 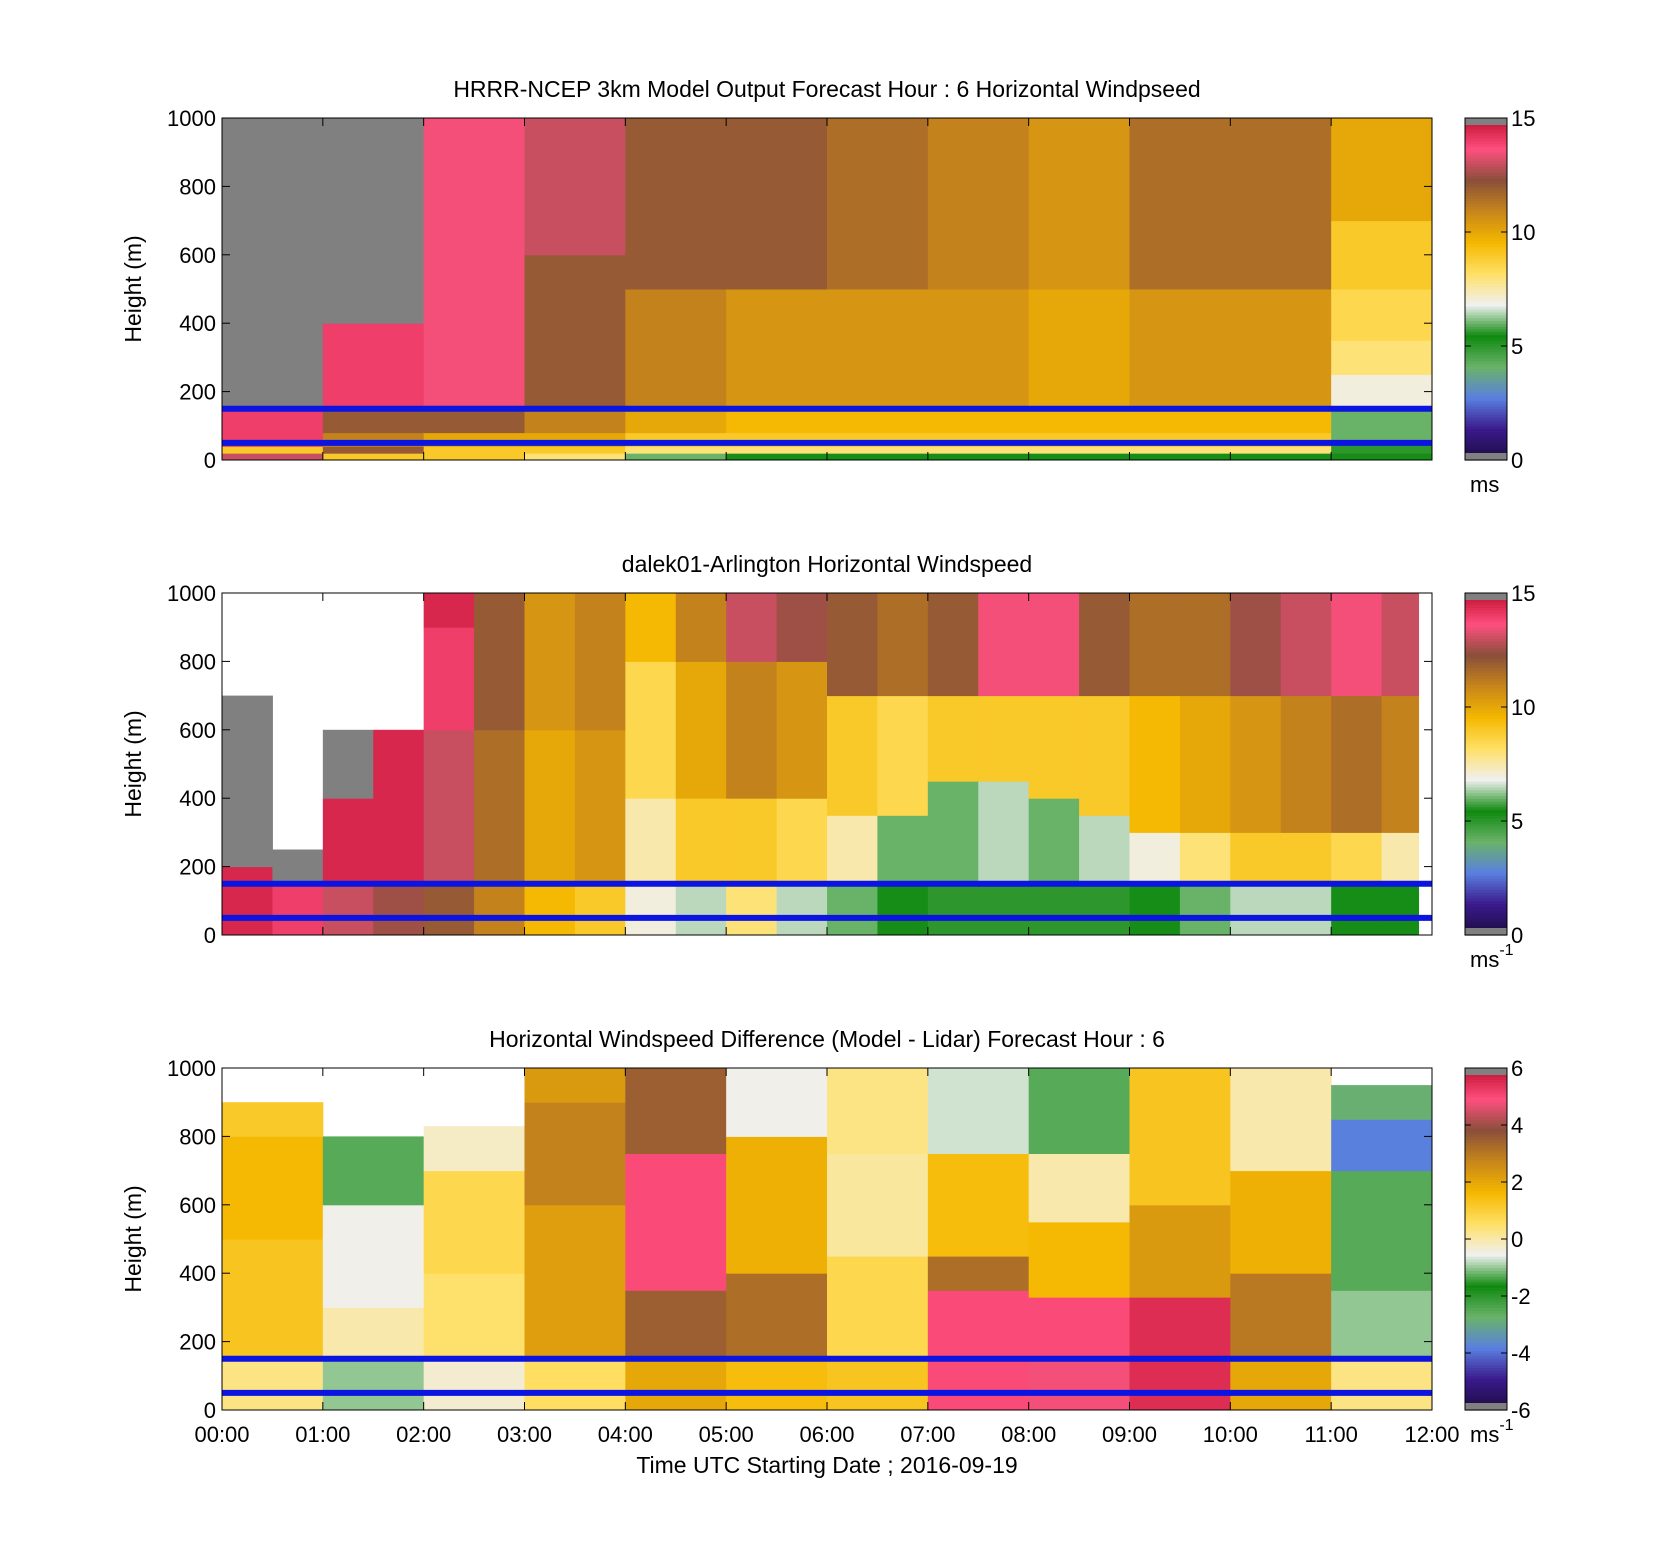 I want to click on x-axis-label: Time UTC Starting Date ; 2016-09-19, so click(x=826, y=1465).